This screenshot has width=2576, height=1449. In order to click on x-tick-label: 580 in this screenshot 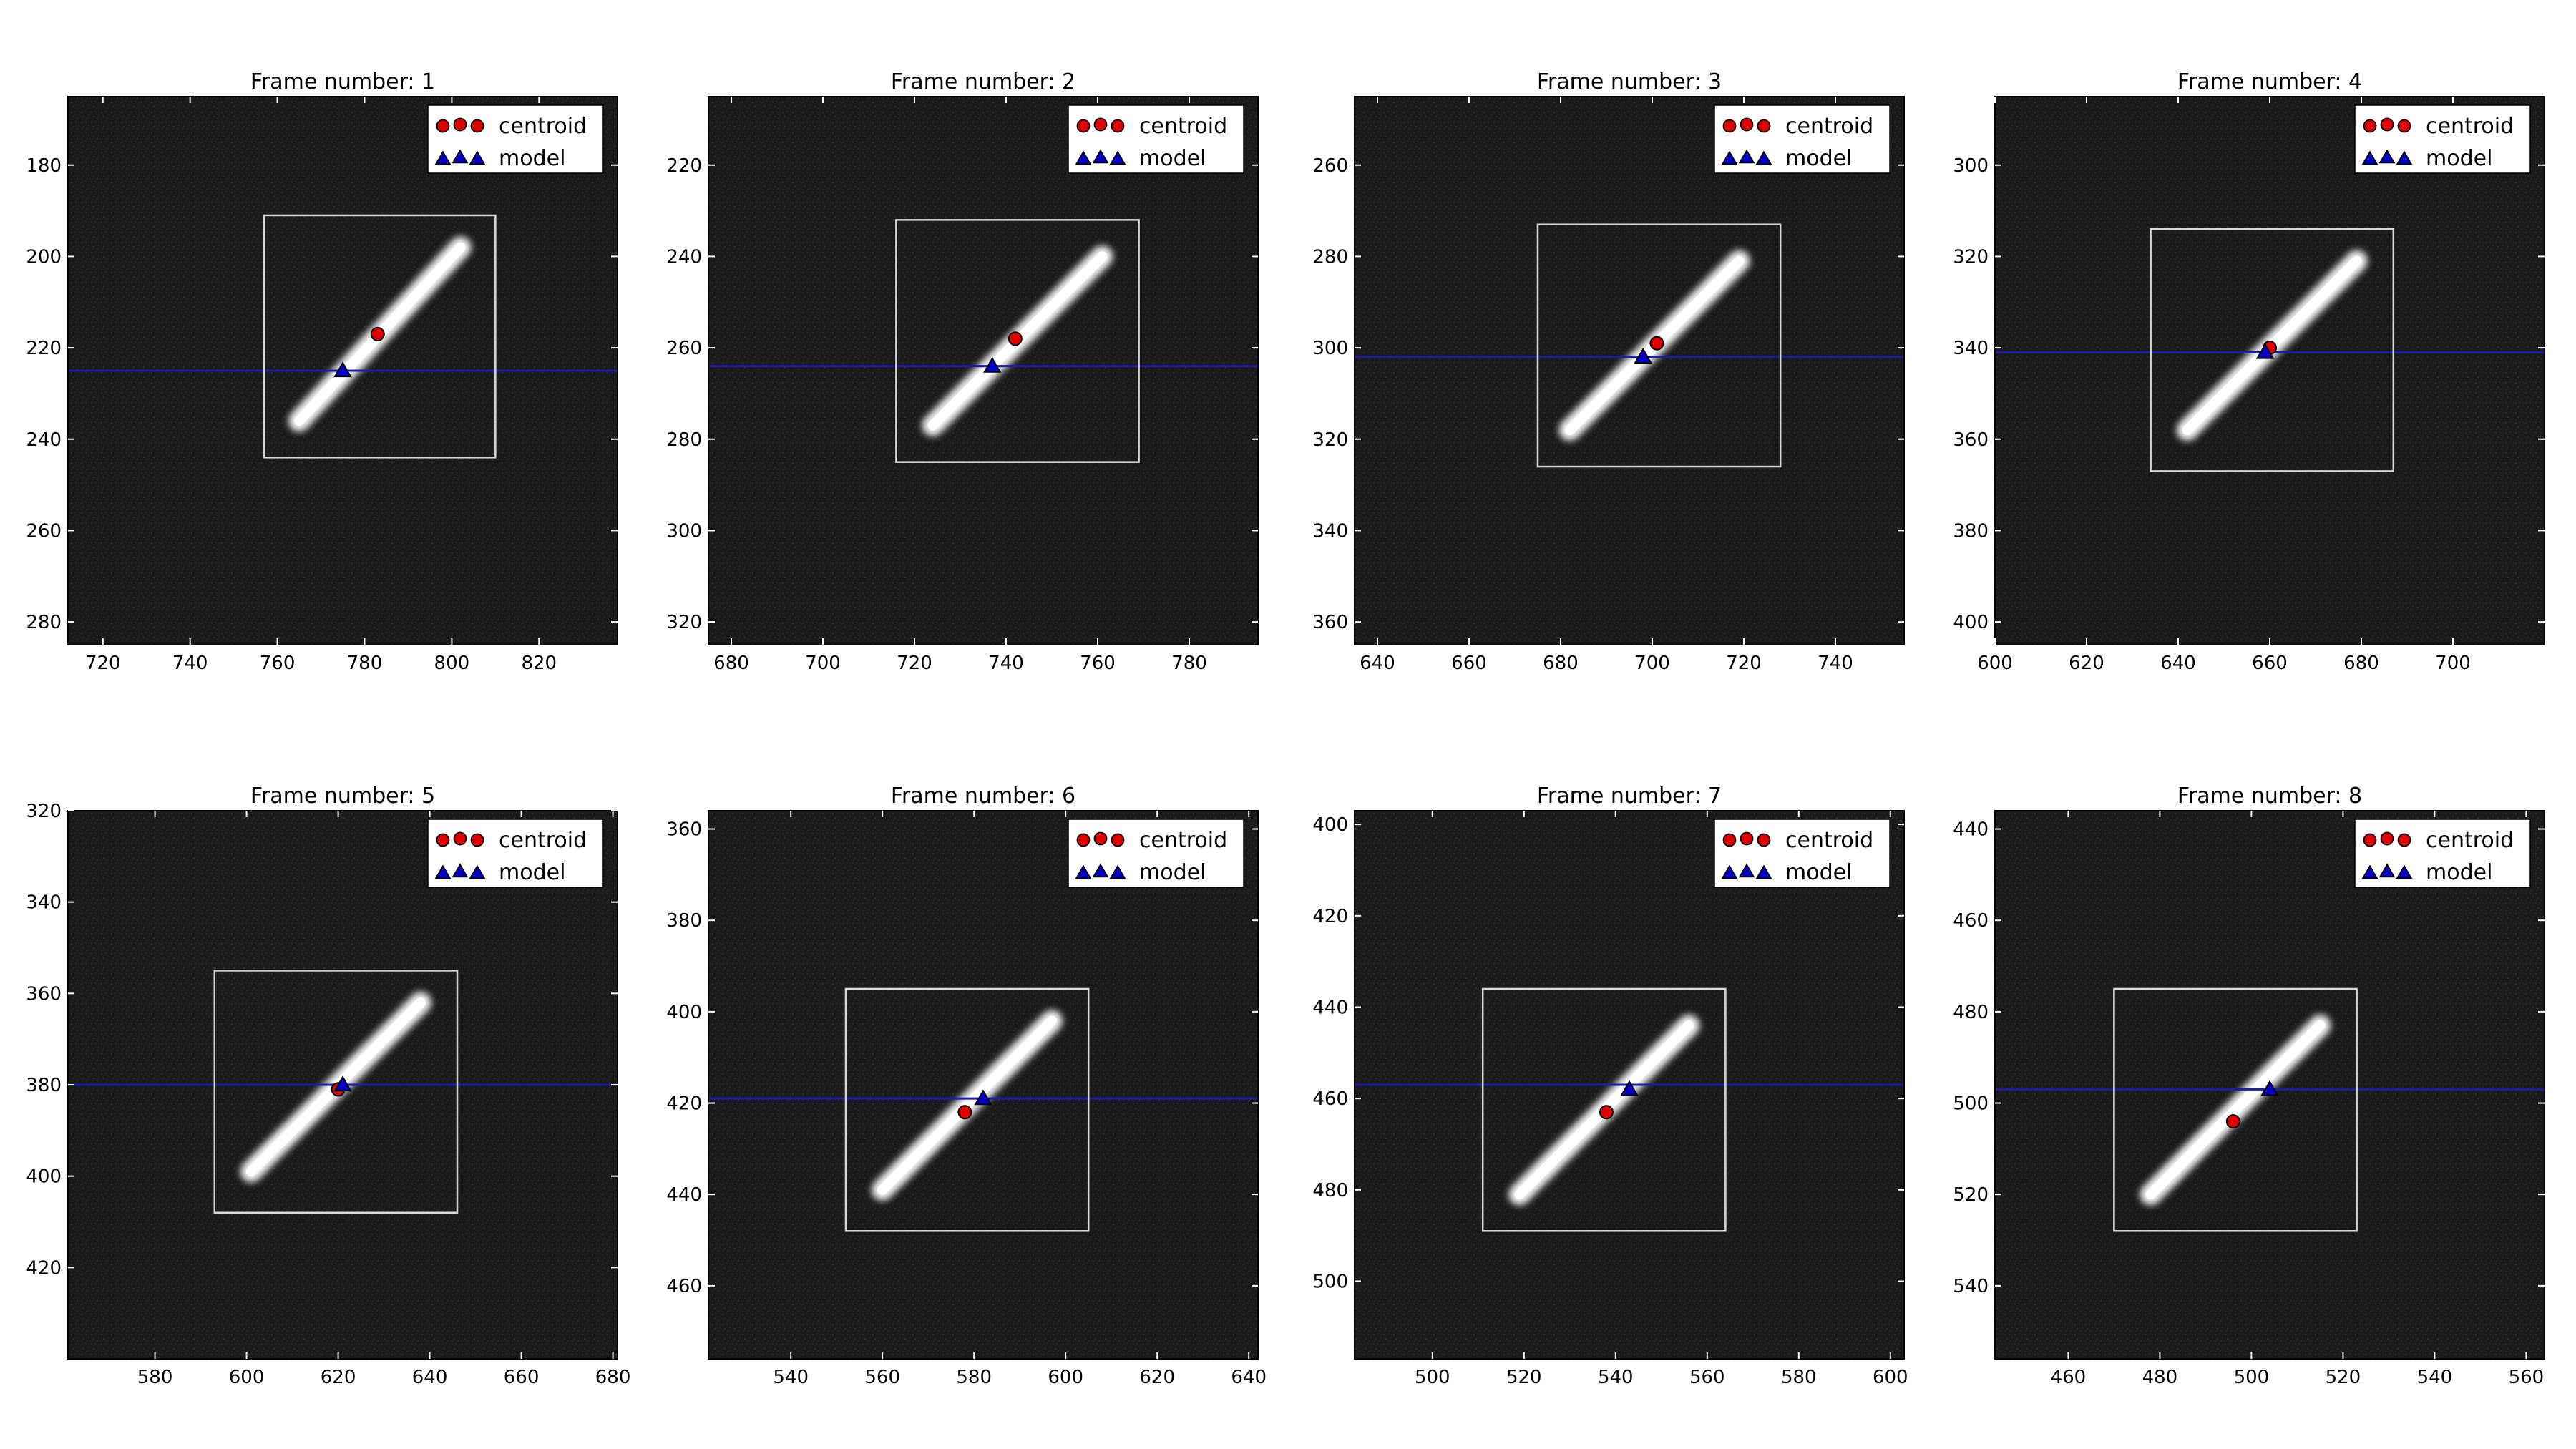, I will do `click(155, 1377)`.